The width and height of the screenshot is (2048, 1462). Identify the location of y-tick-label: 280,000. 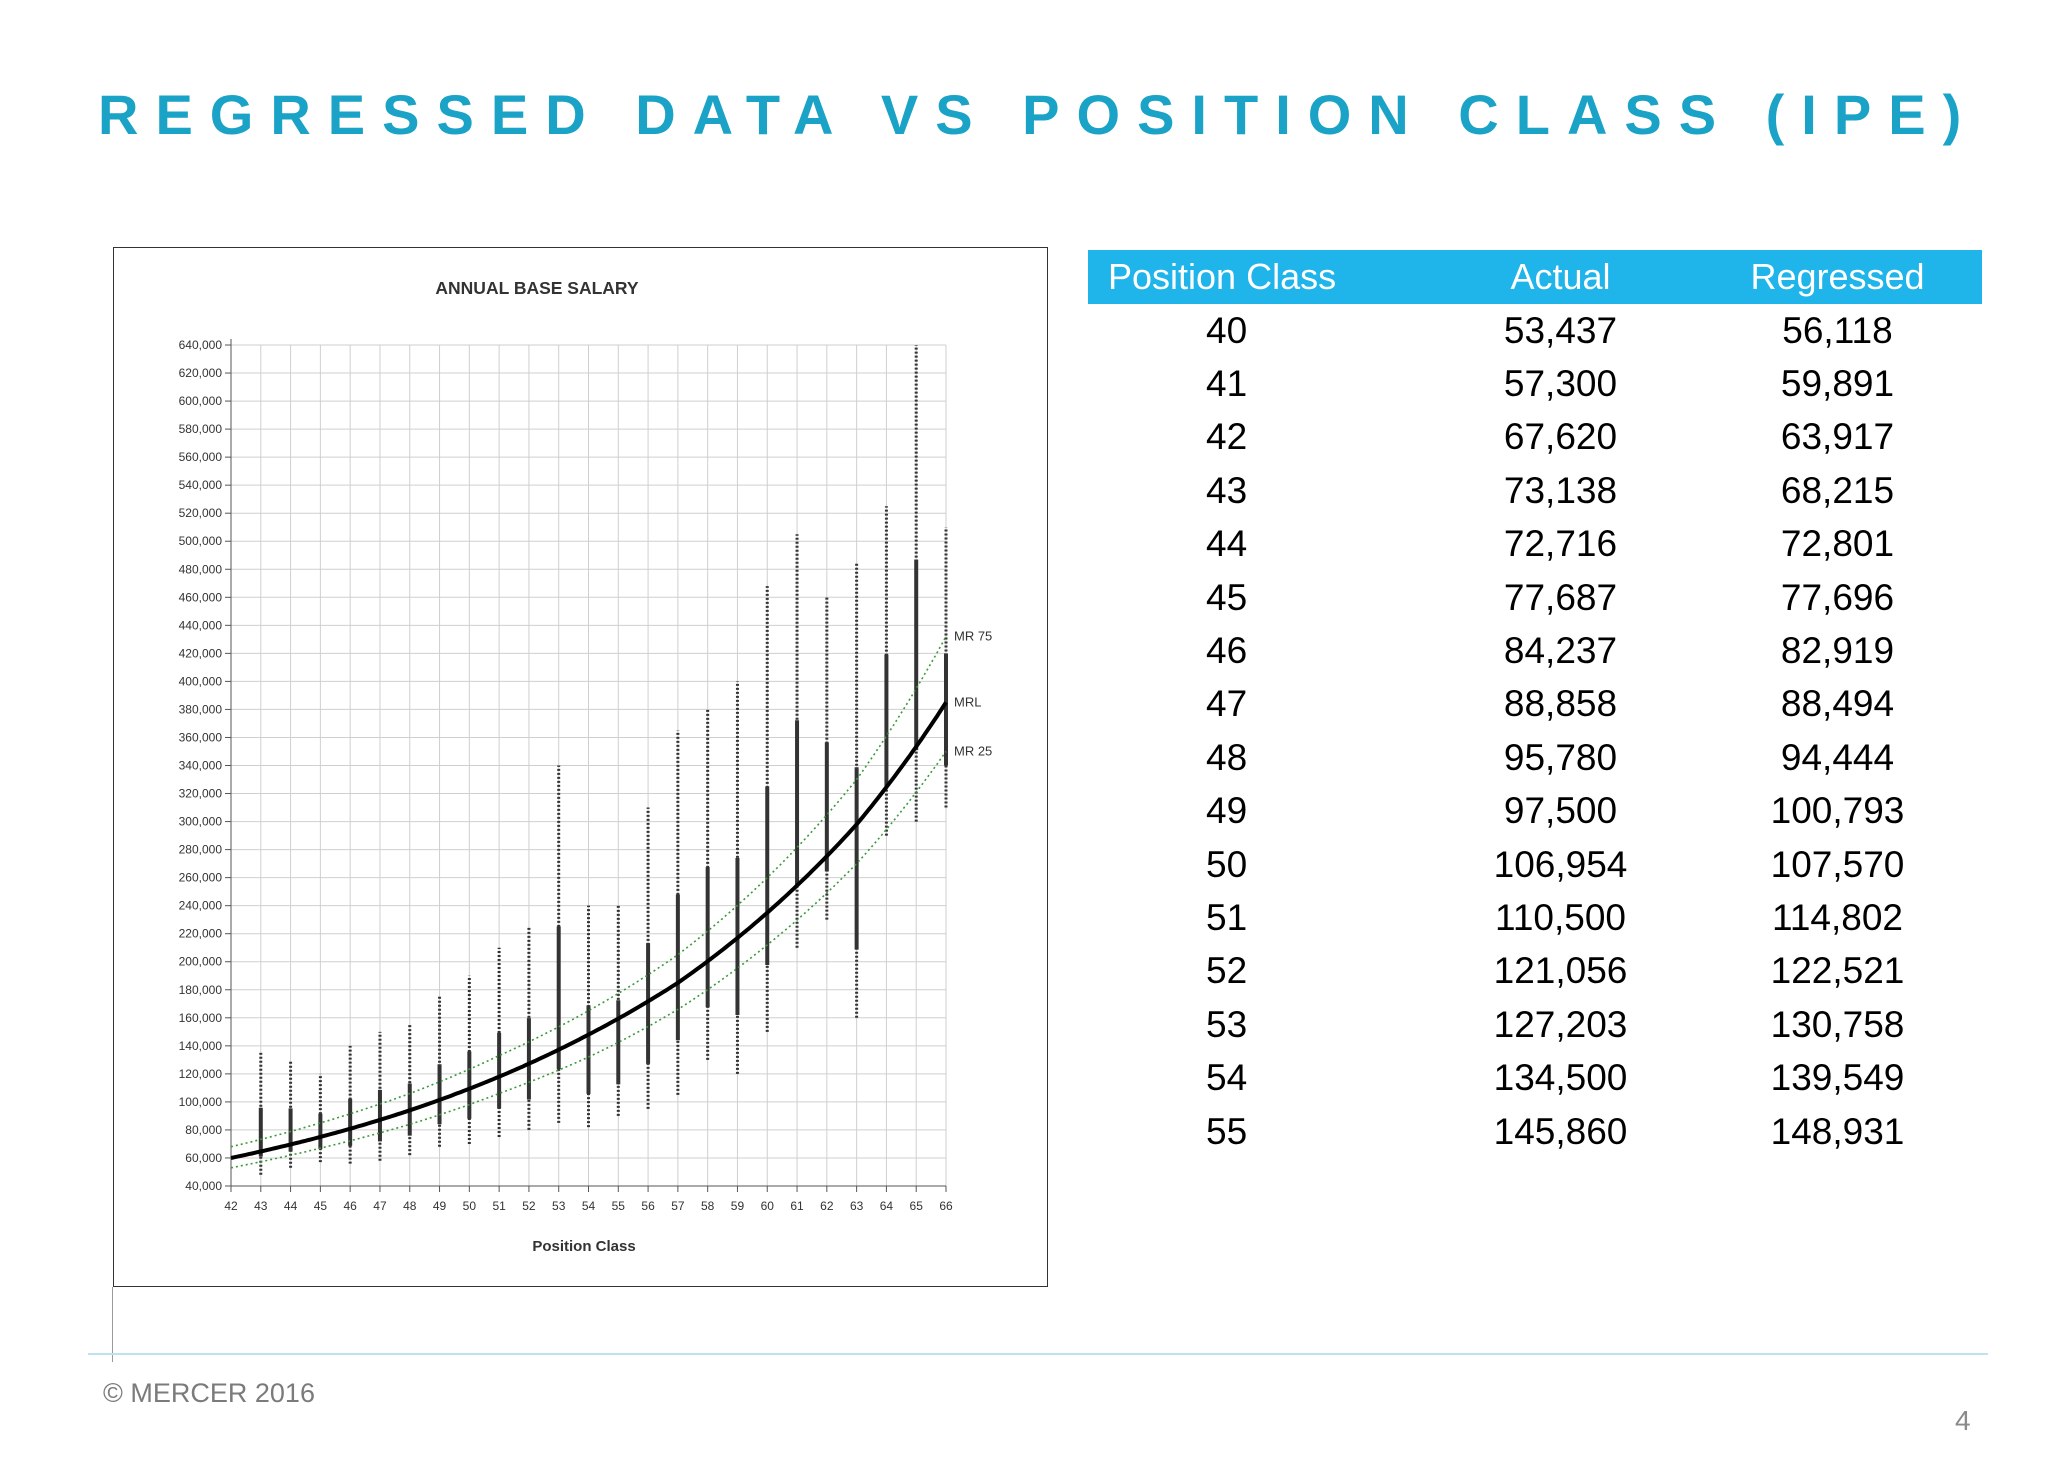
(201, 850).